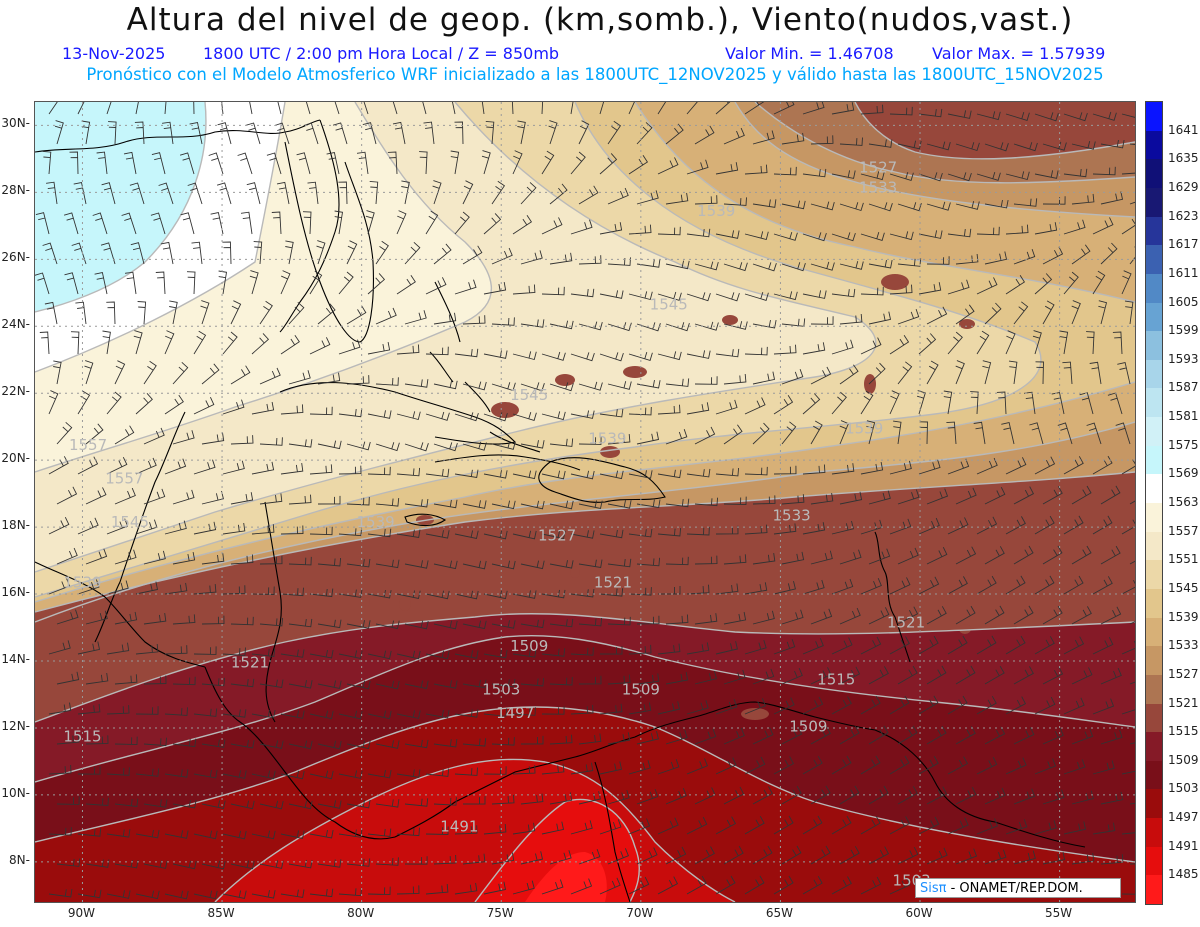  What do you see at coordinates (114, 53) in the screenshot?
I see `valid-date: 13-Nov-2025` at bounding box center [114, 53].